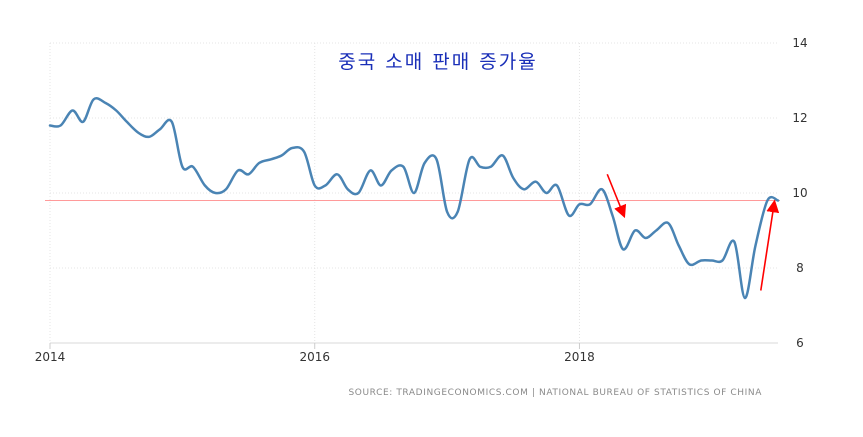 The image size is (863, 437). Describe the element at coordinates (50, 357) in the screenshot. I see `x-tick-label: 2014` at that location.